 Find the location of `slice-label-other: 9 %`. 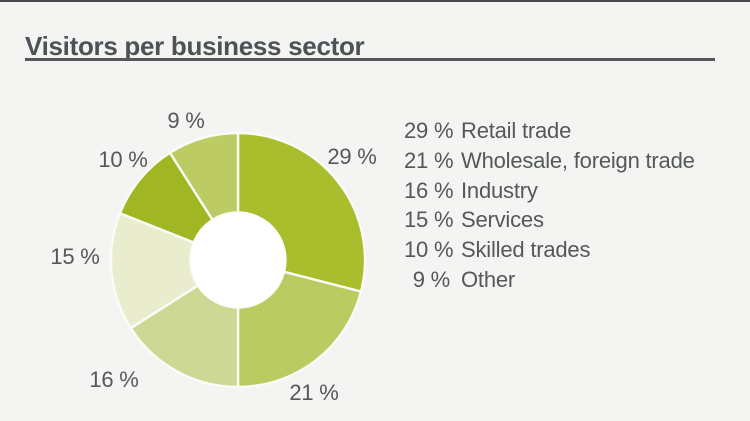

slice-label-other: 9 % is located at coordinates (185, 120).